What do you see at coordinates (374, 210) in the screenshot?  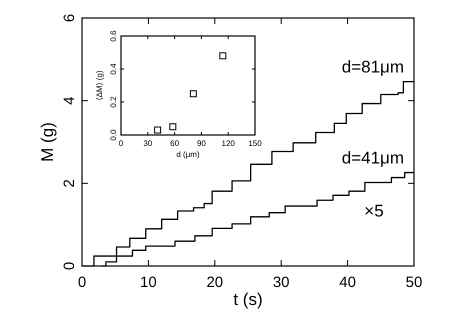 I see `annotation: ×5` at bounding box center [374, 210].